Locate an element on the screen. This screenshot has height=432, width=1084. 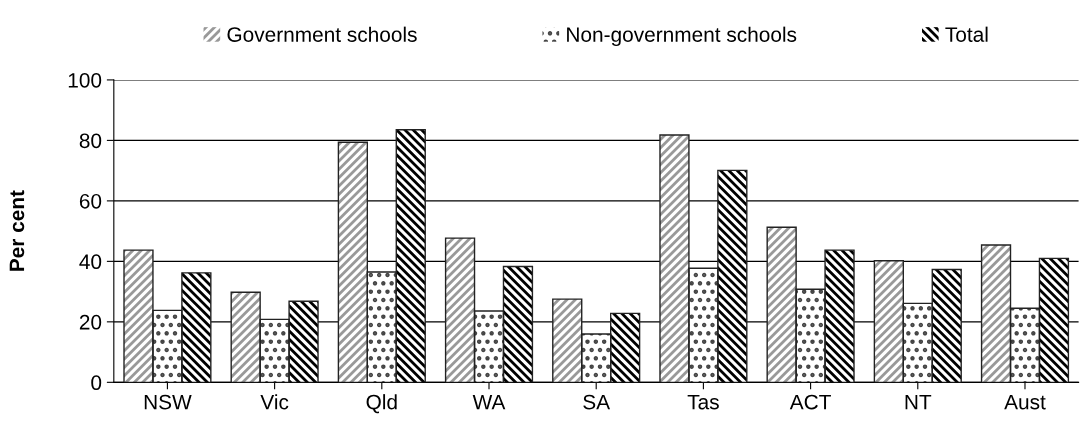
x-tick-label: Qld is located at coordinates (381, 404).